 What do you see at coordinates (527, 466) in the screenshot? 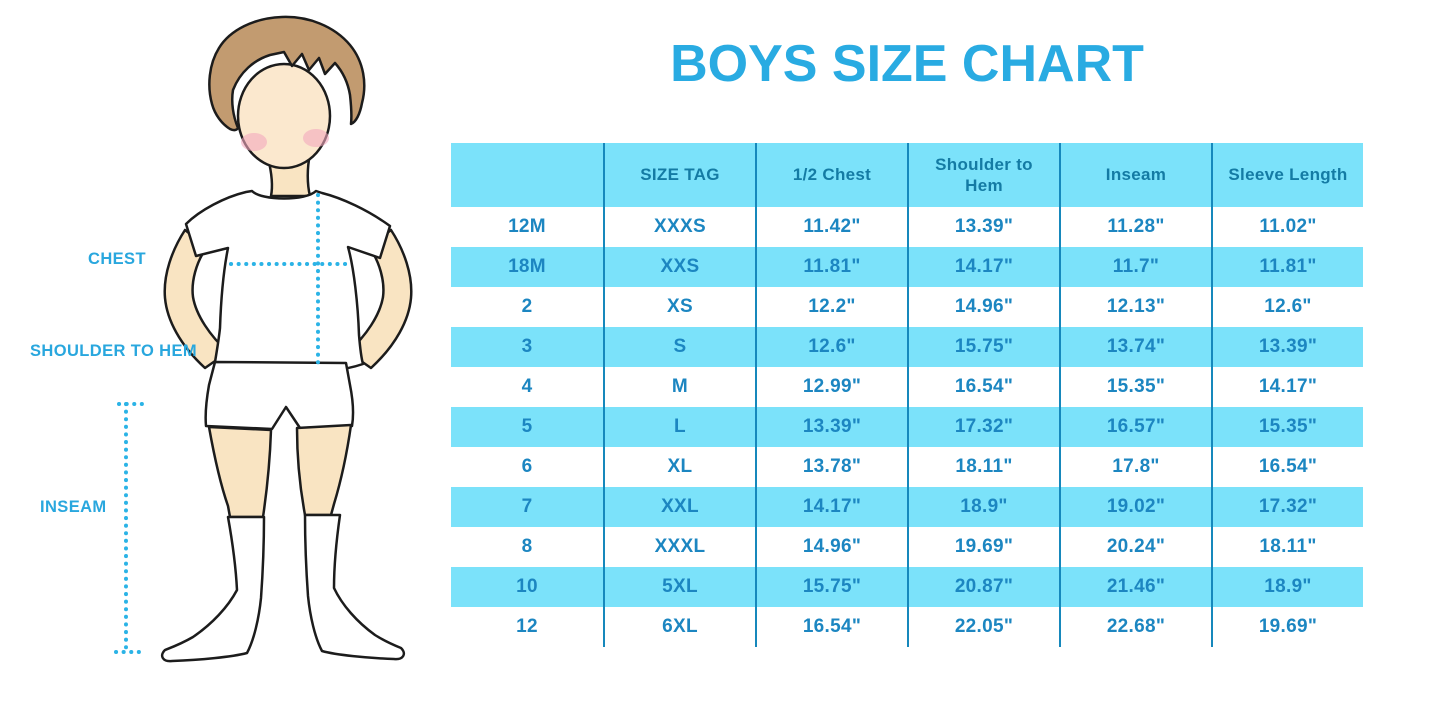
I see `table-cell: 6` at bounding box center [527, 466].